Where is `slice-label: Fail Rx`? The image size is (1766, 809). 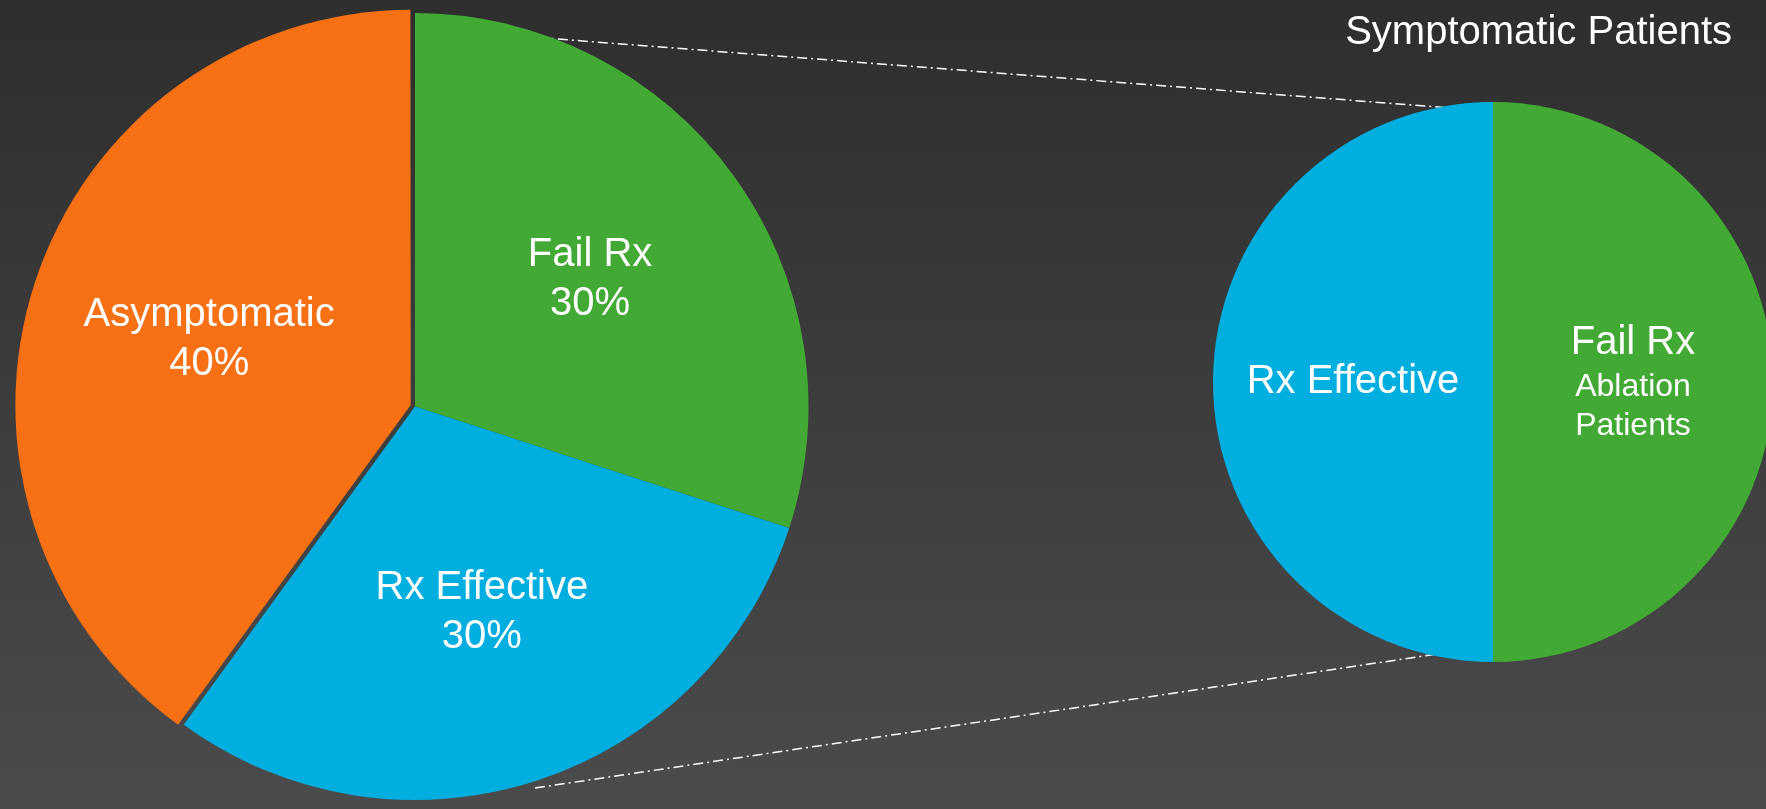
slice-label: Fail Rx is located at coordinates (590, 251).